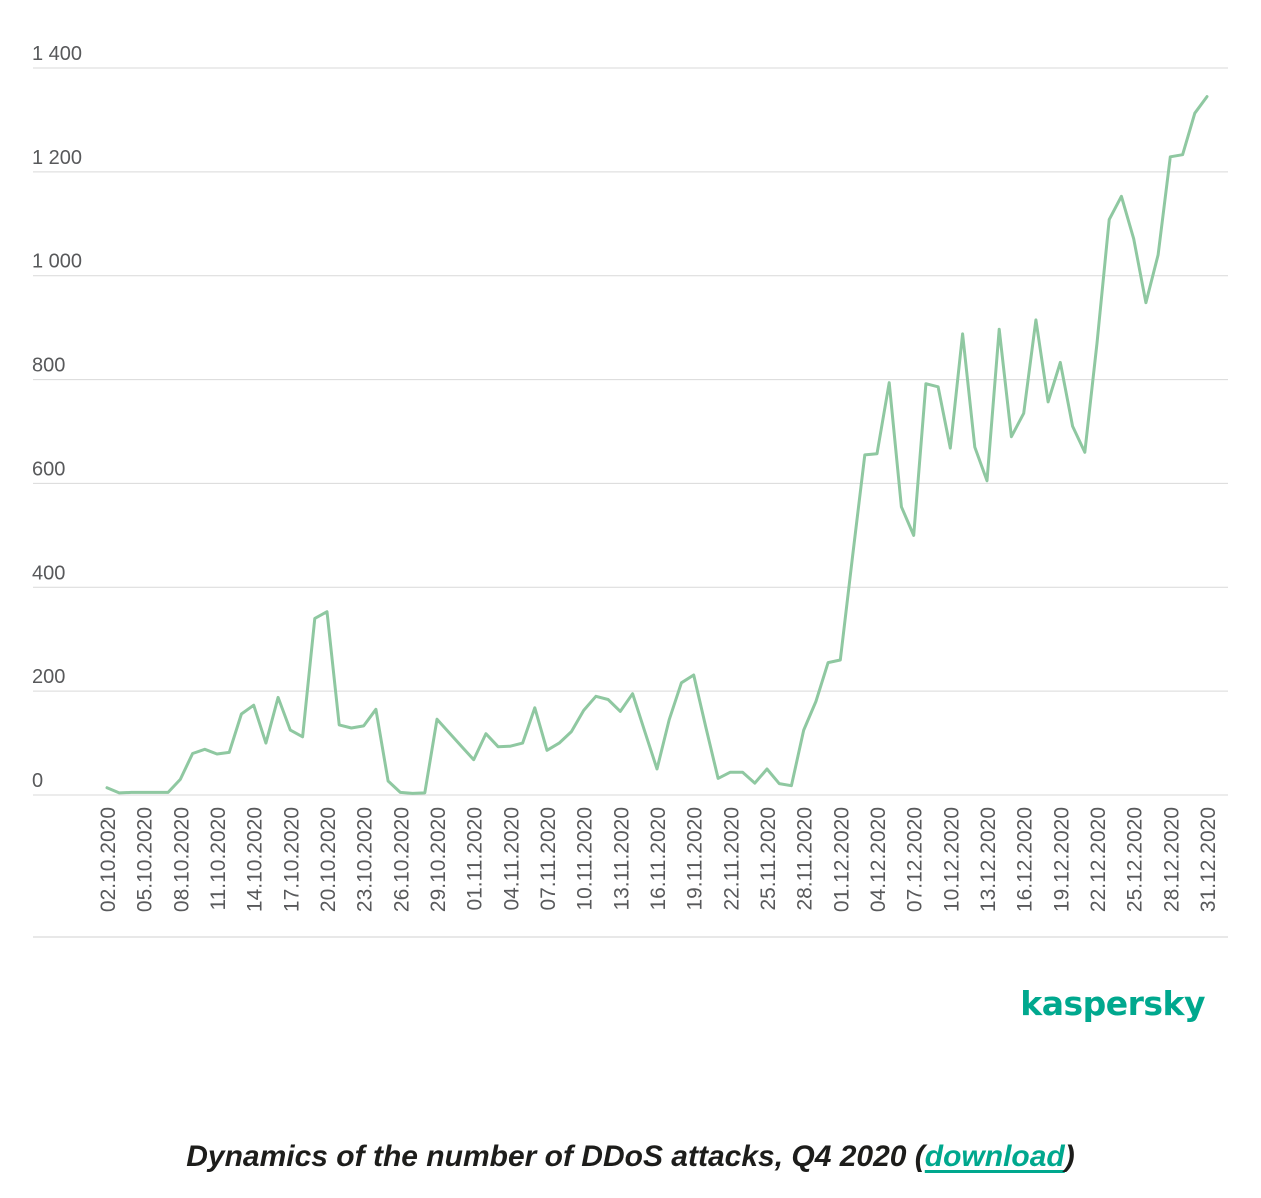 This screenshot has width=1261, height=1198. I want to click on x-axis-tick-label: 08.10.2020, so click(181, 859).